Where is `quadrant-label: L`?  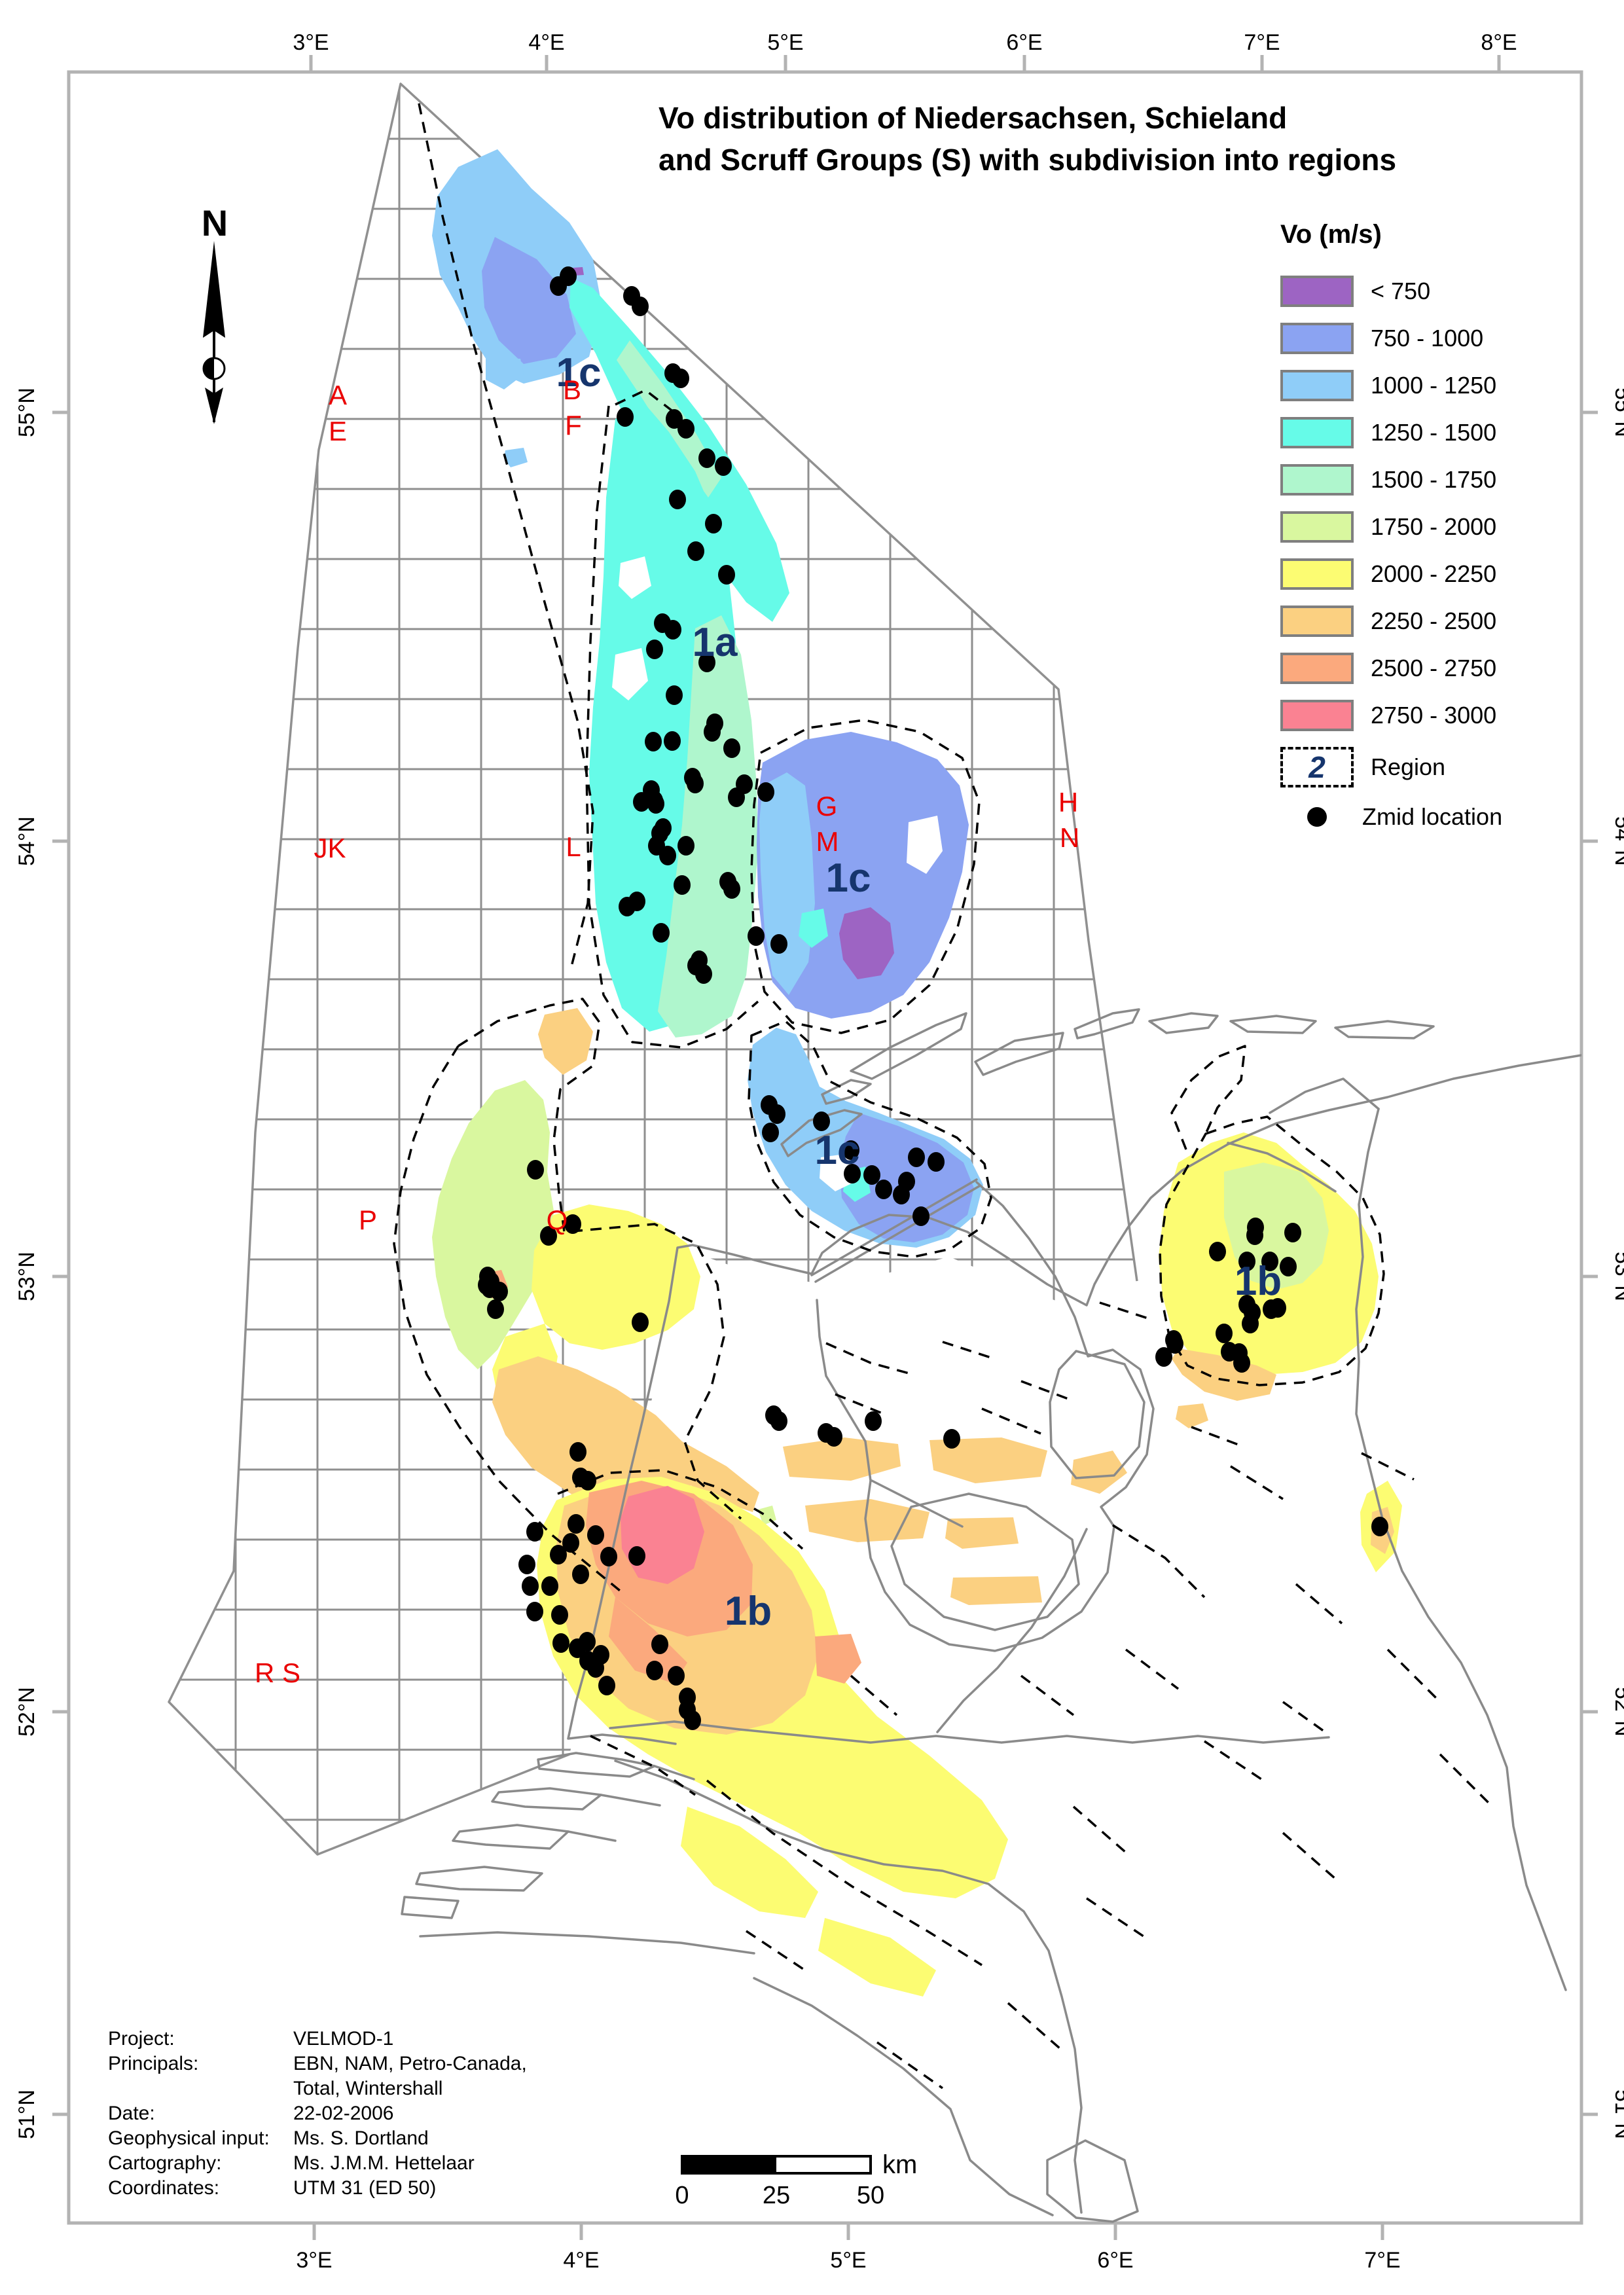 quadrant-label: L is located at coordinates (573, 847).